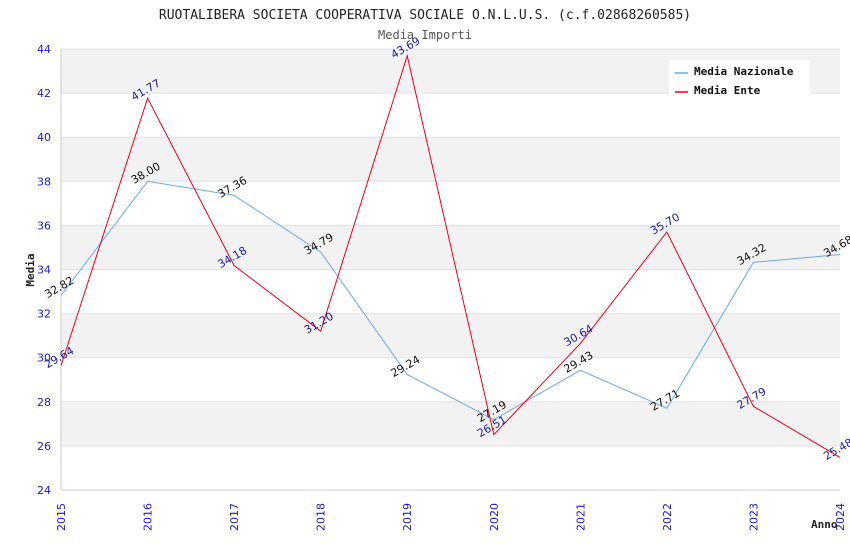  Describe the element at coordinates (61, 517) in the screenshot. I see `x-tick-label: 2015` at that location.